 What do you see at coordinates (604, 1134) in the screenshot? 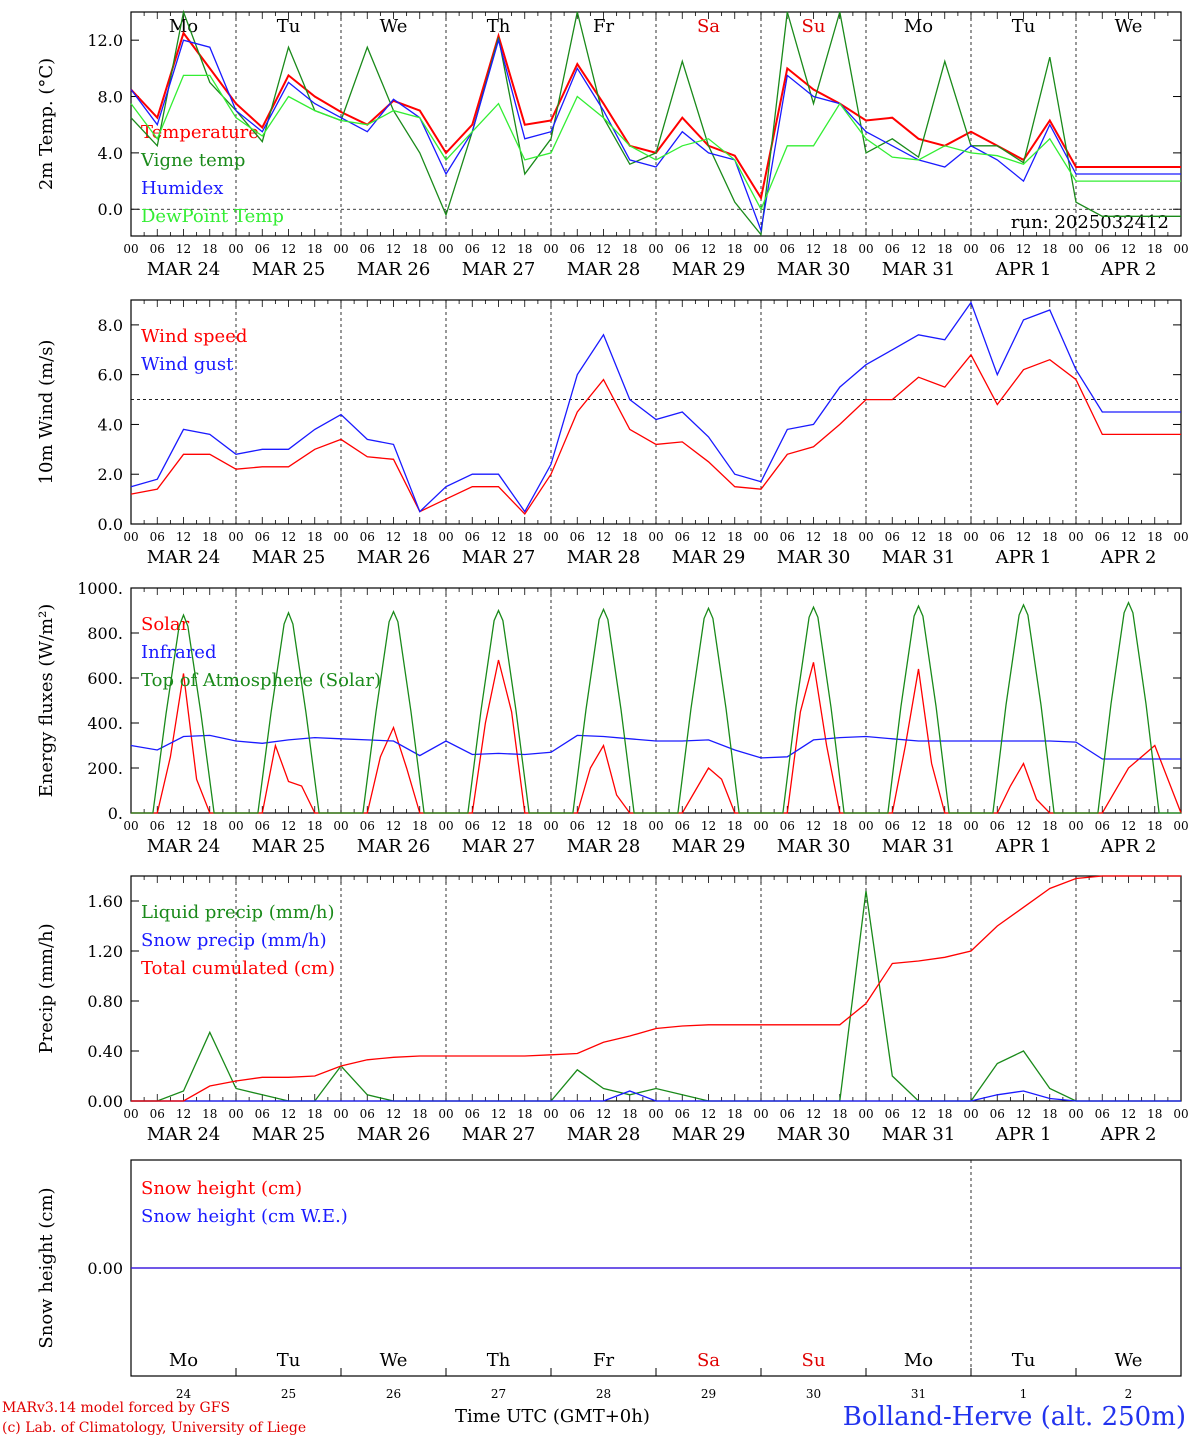
I see `date-label: MAR 28` at bounding box center [604, 1134].